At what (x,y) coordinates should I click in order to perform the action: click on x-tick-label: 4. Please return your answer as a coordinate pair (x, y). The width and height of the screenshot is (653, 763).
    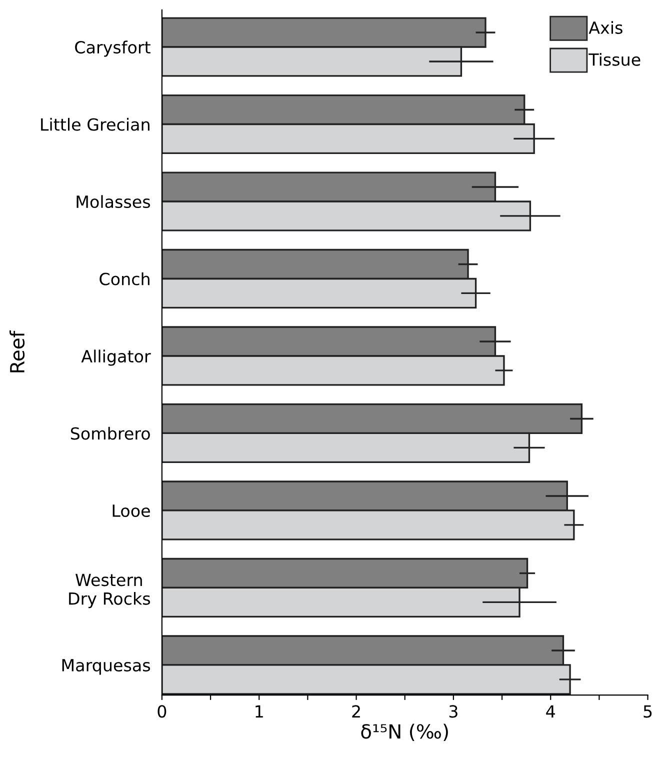
    Looking at the image, I should click on (550, 711).